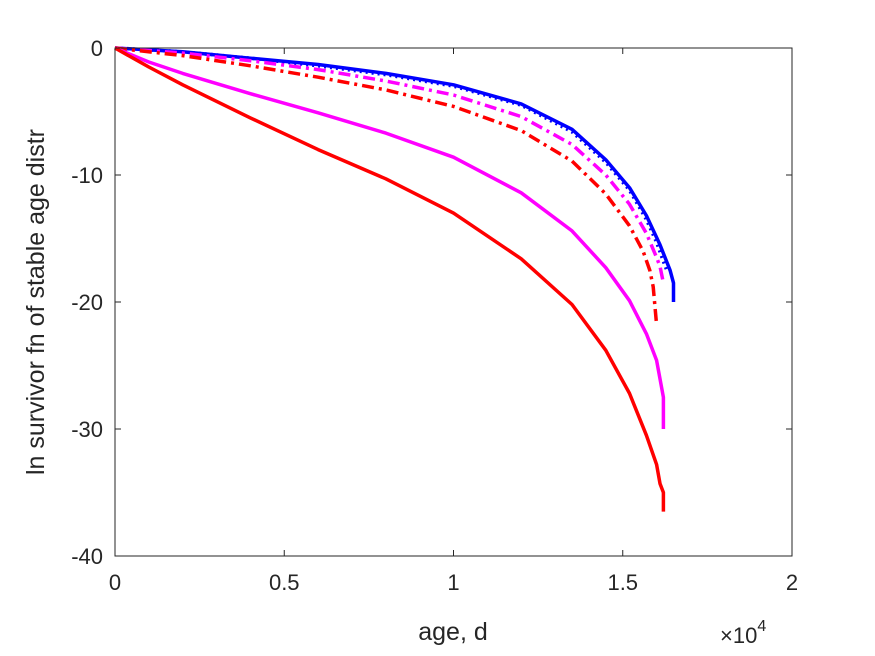  I want to click on y-tick-label: 0, so click(97, 48).